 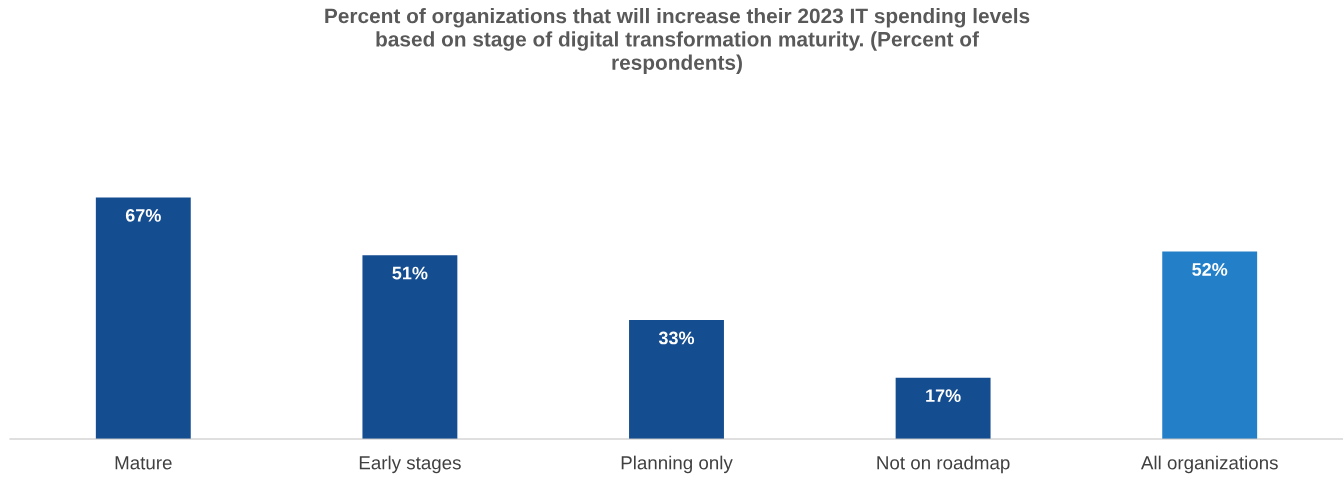 I want to click on data-label: 51%, so click(x=410, y=273).